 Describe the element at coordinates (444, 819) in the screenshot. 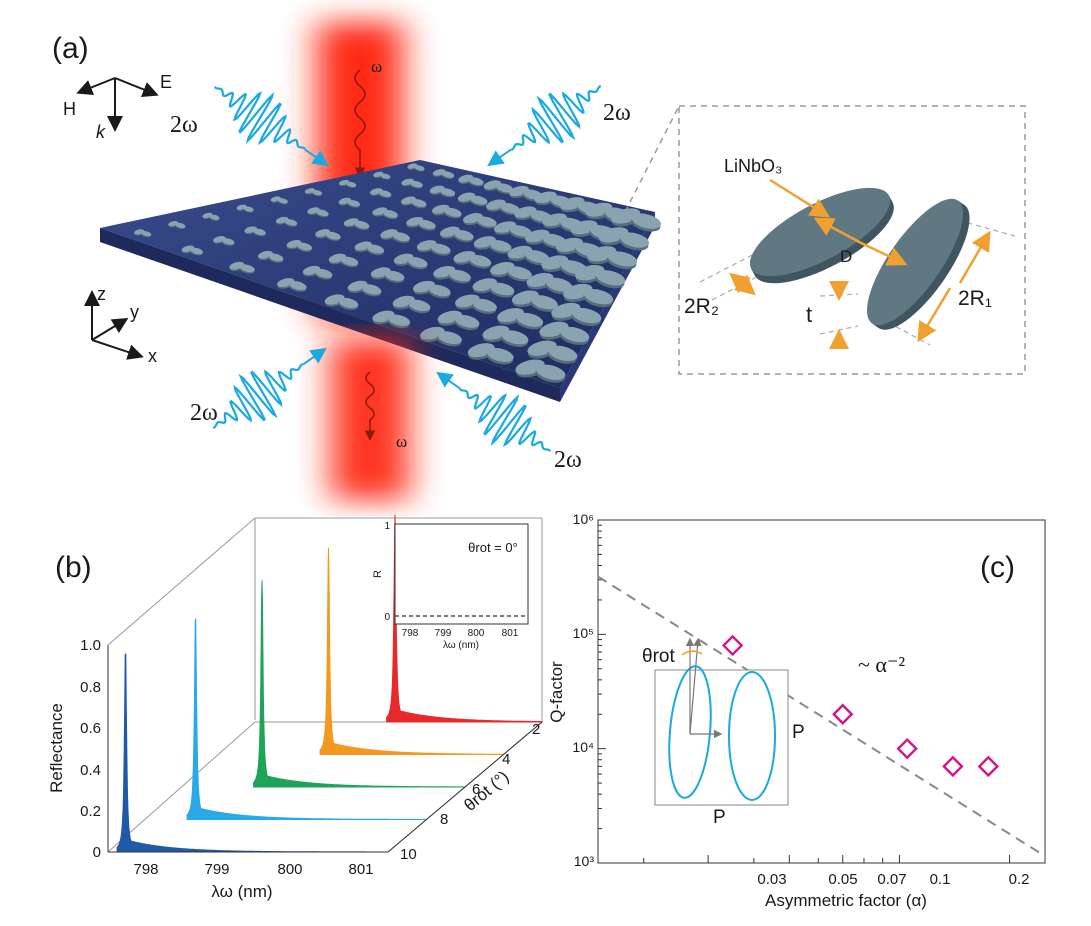

I see `z-tick-8: 8` at that location.